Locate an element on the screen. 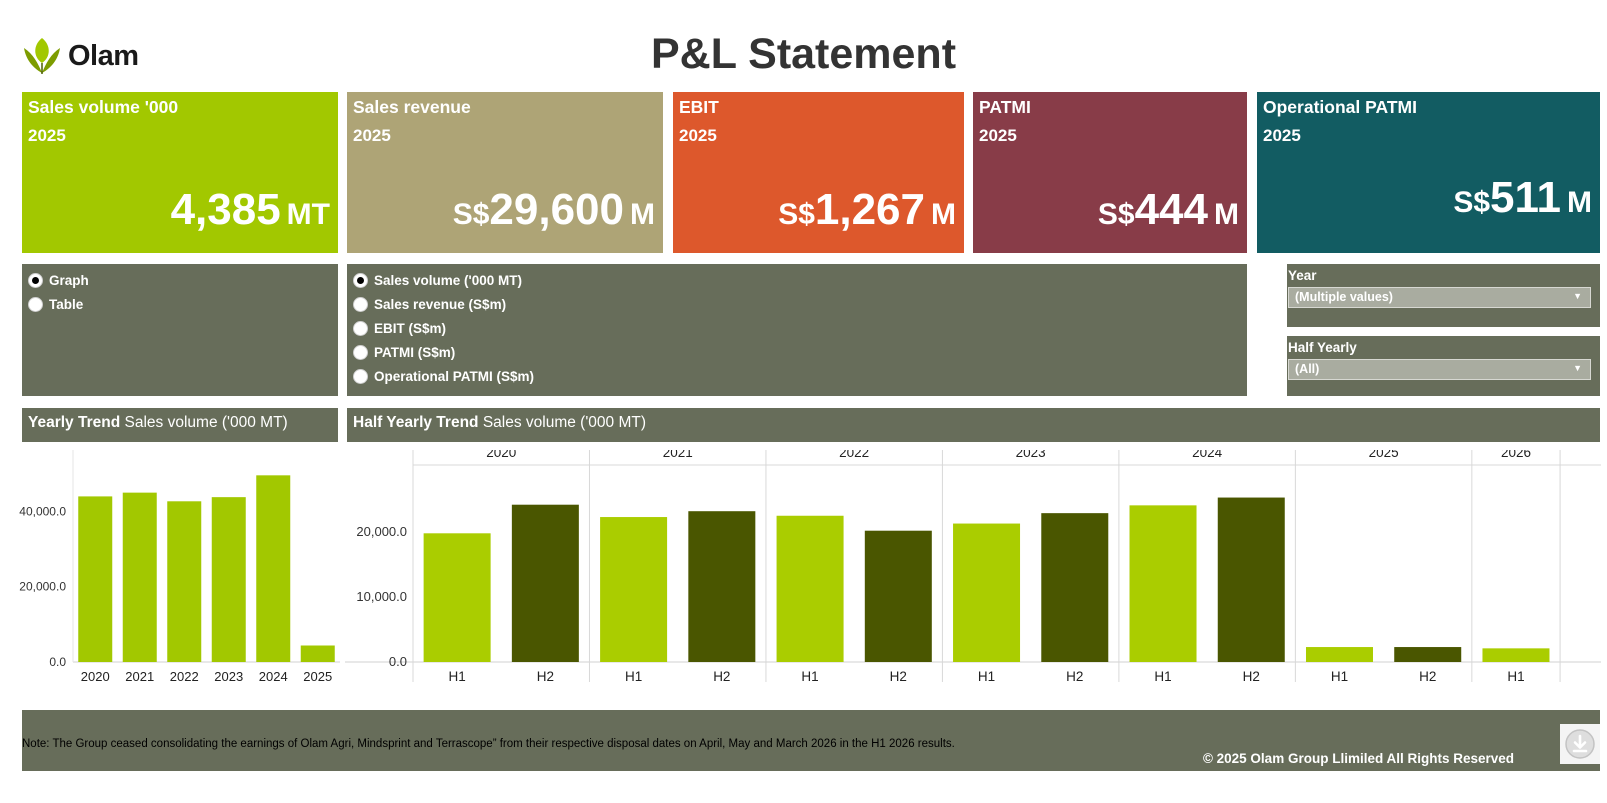 The height and width of the screenshot is (803, 1607). radio-label: Sales revenue (S$m) is located at coordinates (440, 304).